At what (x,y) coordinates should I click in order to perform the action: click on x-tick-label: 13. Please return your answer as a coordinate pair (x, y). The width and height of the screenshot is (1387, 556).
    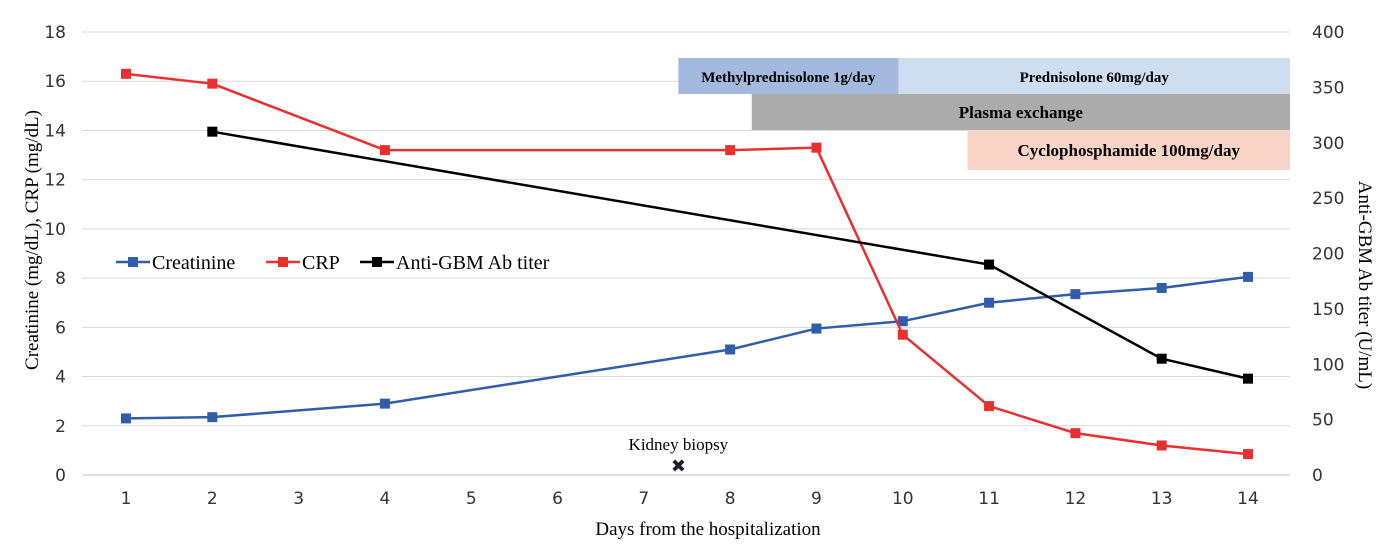
    Looking at the image, I should click on (1162, 499).